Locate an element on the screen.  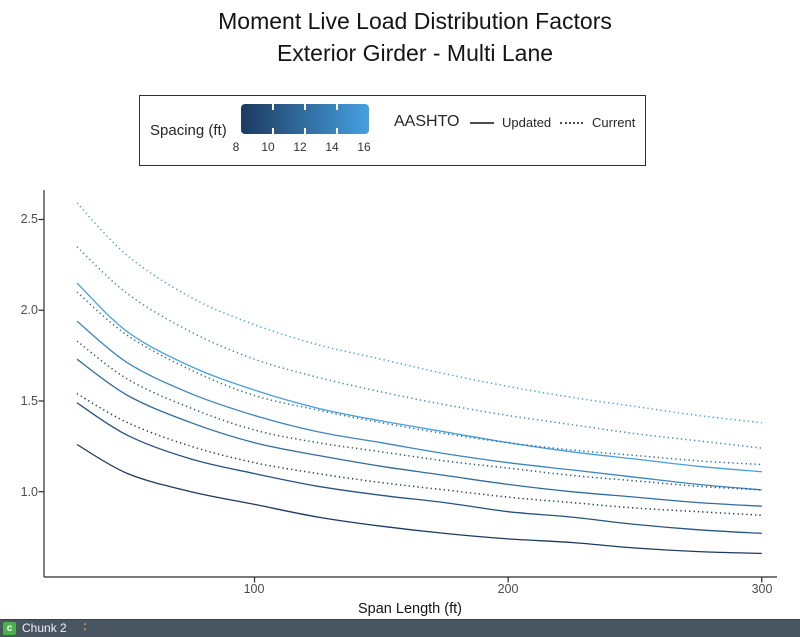
legend-updated-label: Updated is located at coordinates (527, 122).